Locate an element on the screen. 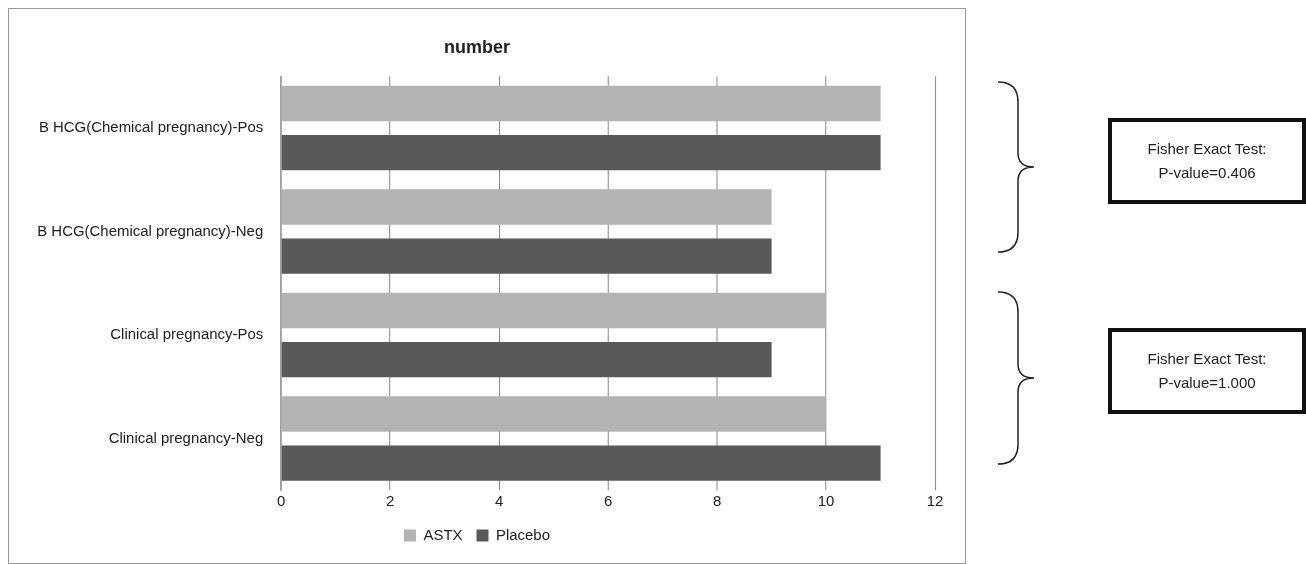 The width and height of the screenshot is (1306, 564). x-tick-label: 0 is located at coordinates (281, 501).